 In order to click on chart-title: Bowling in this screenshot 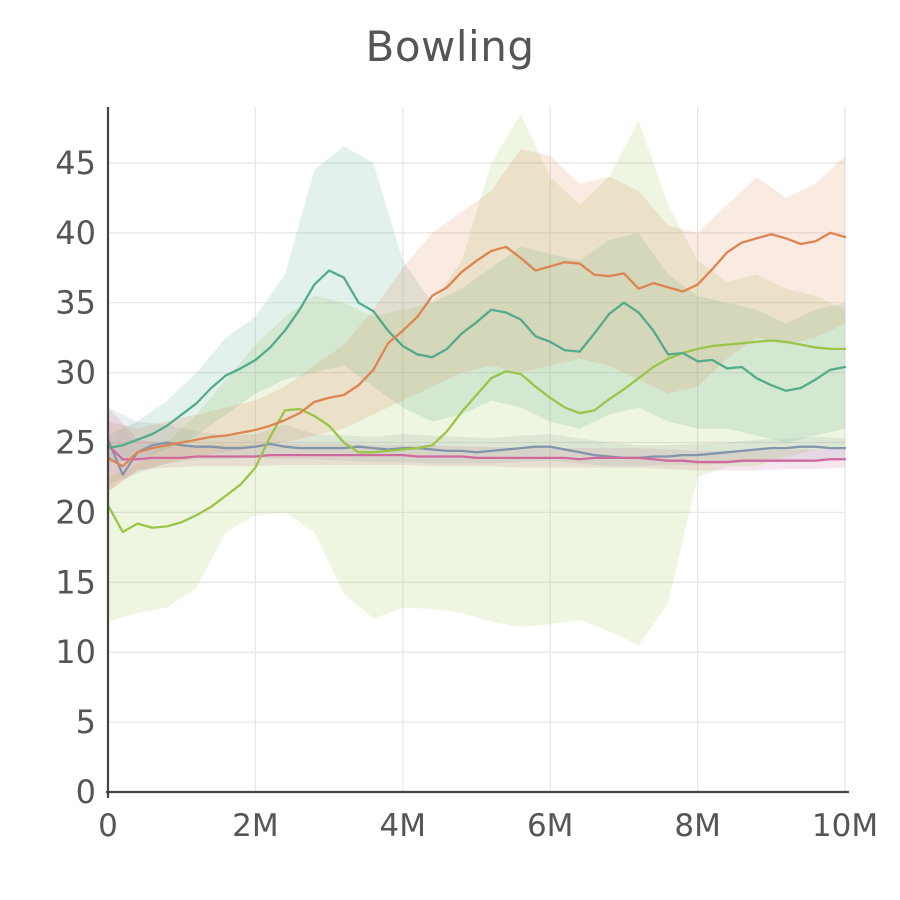, I will do `click(450, 46)`.